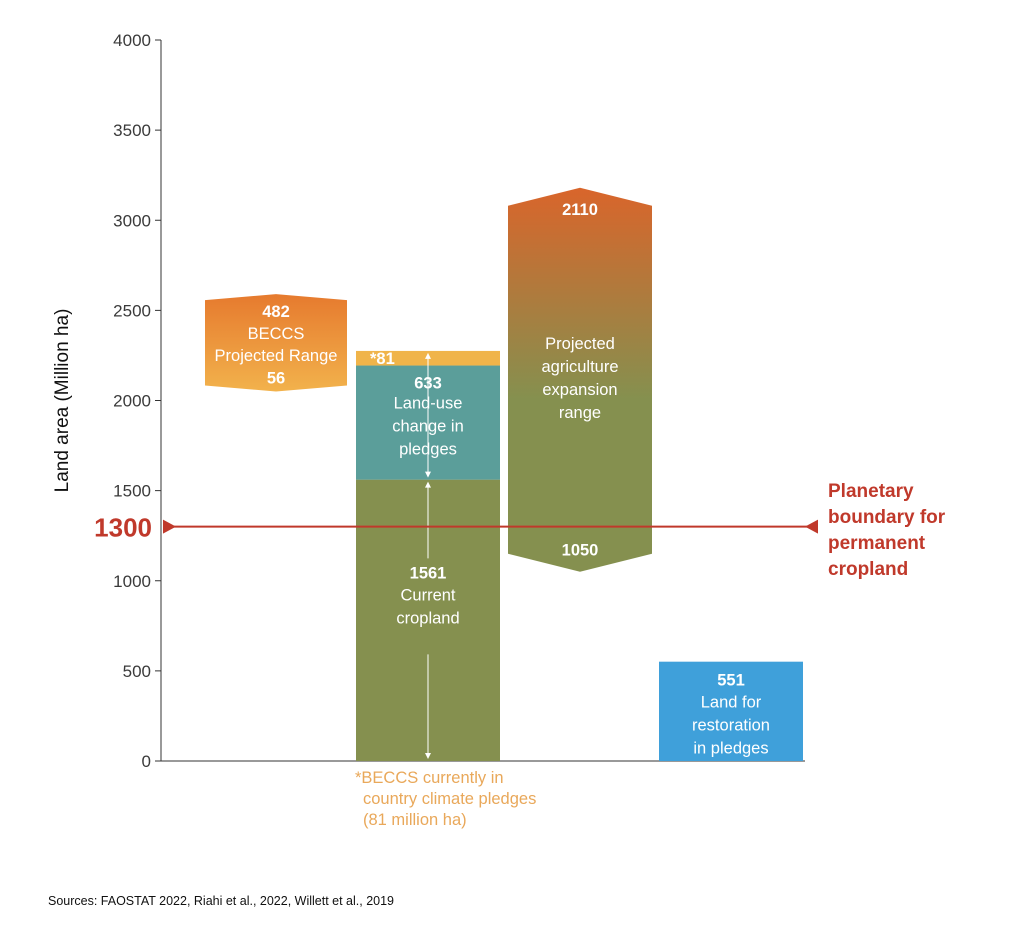  I want to click on agri-label: Projected, so click(580, 344).